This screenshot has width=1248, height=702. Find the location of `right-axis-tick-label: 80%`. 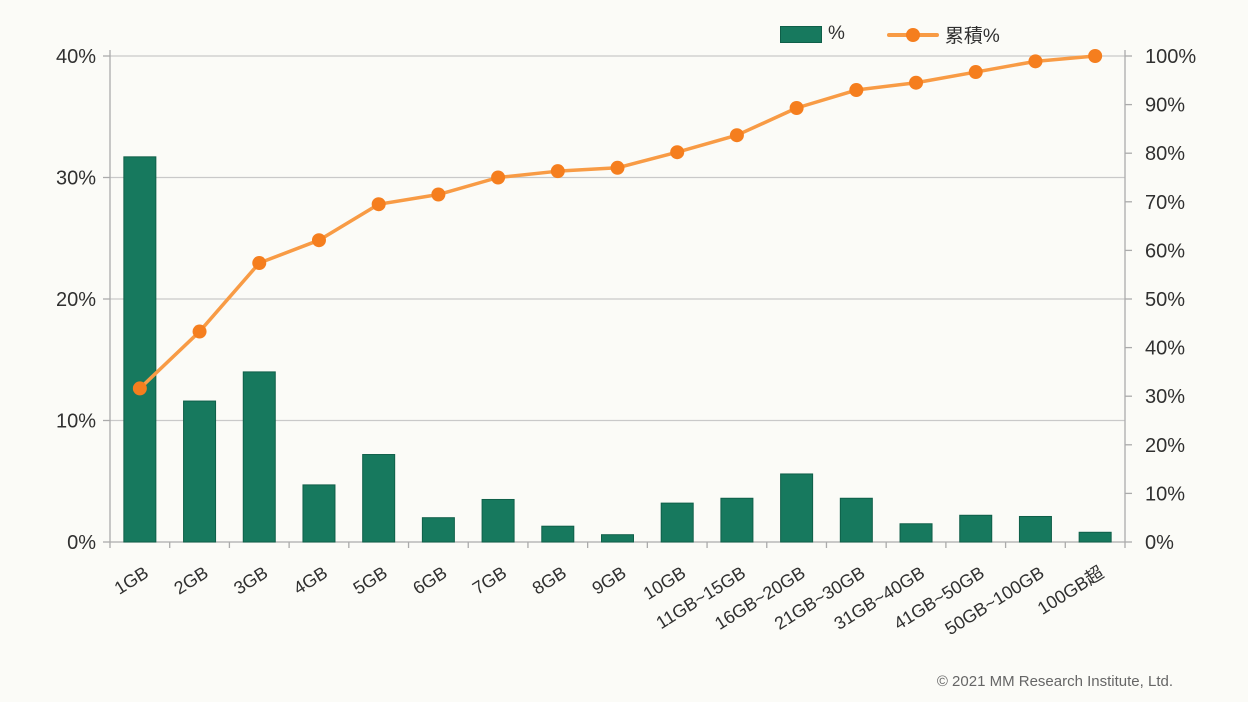

right-axis-tick-label: 80% is located at coordinates (1165, 154).